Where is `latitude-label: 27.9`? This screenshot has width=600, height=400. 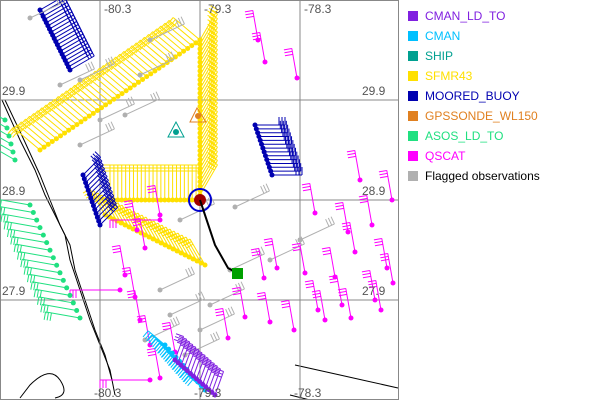
latitude-label: 27.9 is located at coordinates (14, 291).